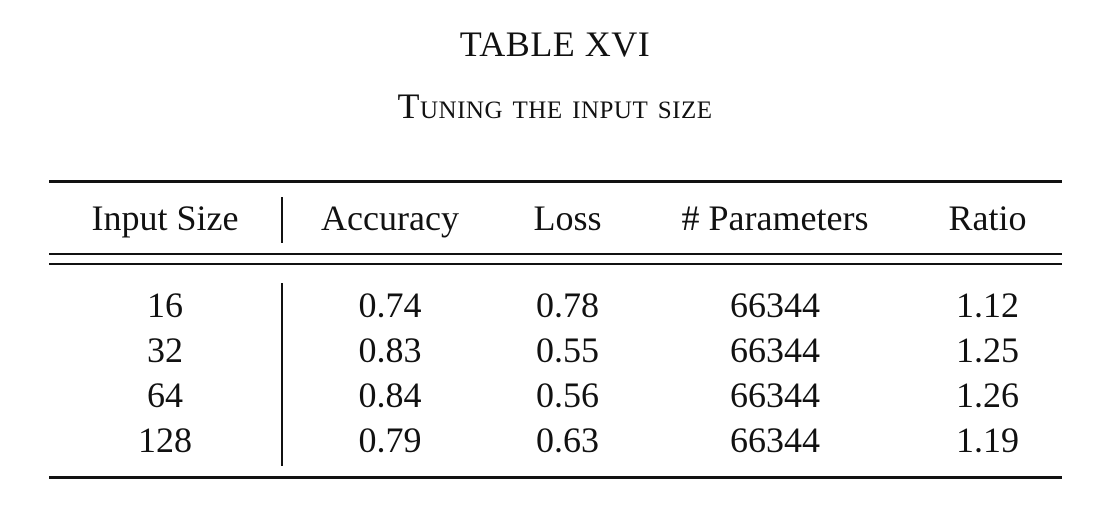 The image size is (1110, 524). What do you see at coordinates (555, 181) in the screenshot?
I see `top-rule` at bounding box center [555, 181].